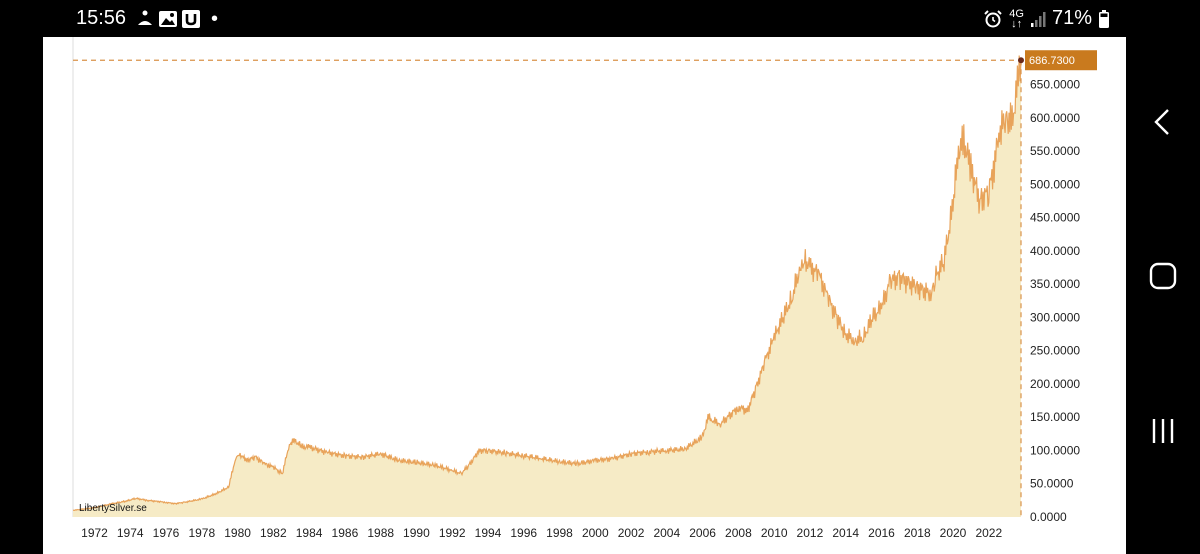 Image resolution: width=1200 pixels, height=554 pixels. What do you see at coordinates (130, 533) in the screenshot?
I see `x-tick-label: 1974` at bounding box center [130, 533].